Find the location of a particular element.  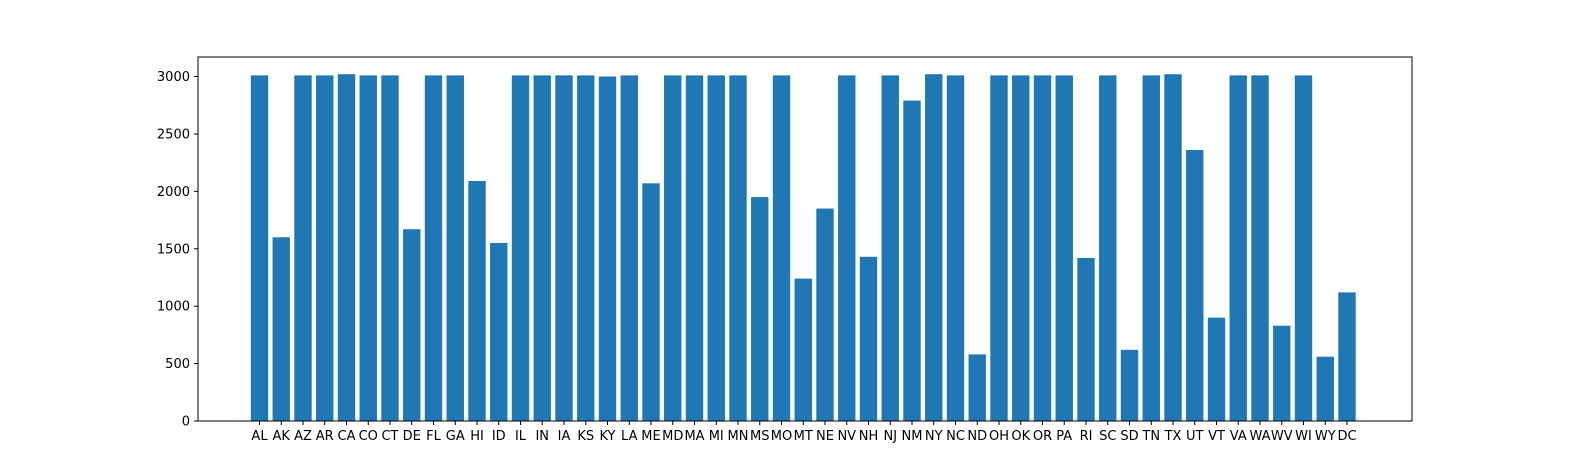

x-tick-label-md: MD is located at coordinates (672, 436).